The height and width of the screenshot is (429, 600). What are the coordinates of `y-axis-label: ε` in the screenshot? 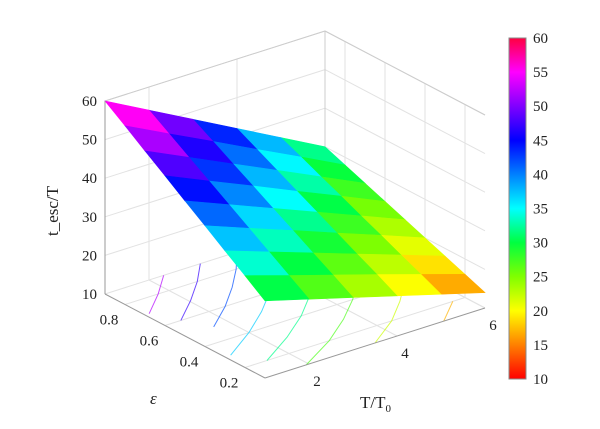 It's located at (153, 398).